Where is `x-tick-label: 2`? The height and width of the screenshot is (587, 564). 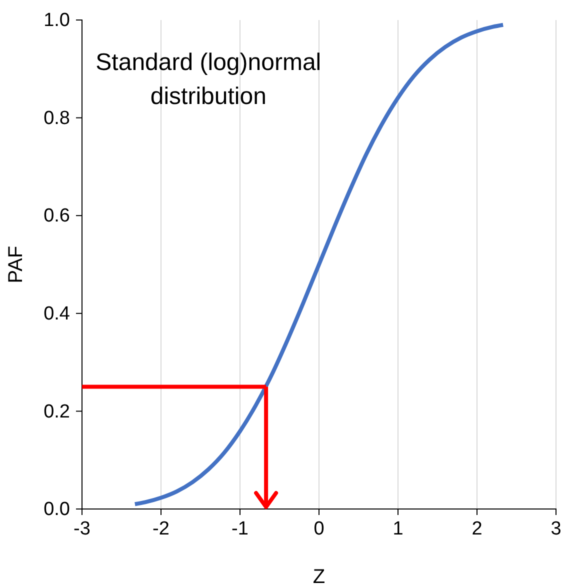 x-tick-label: 2 is located at coordinates (477, 529).